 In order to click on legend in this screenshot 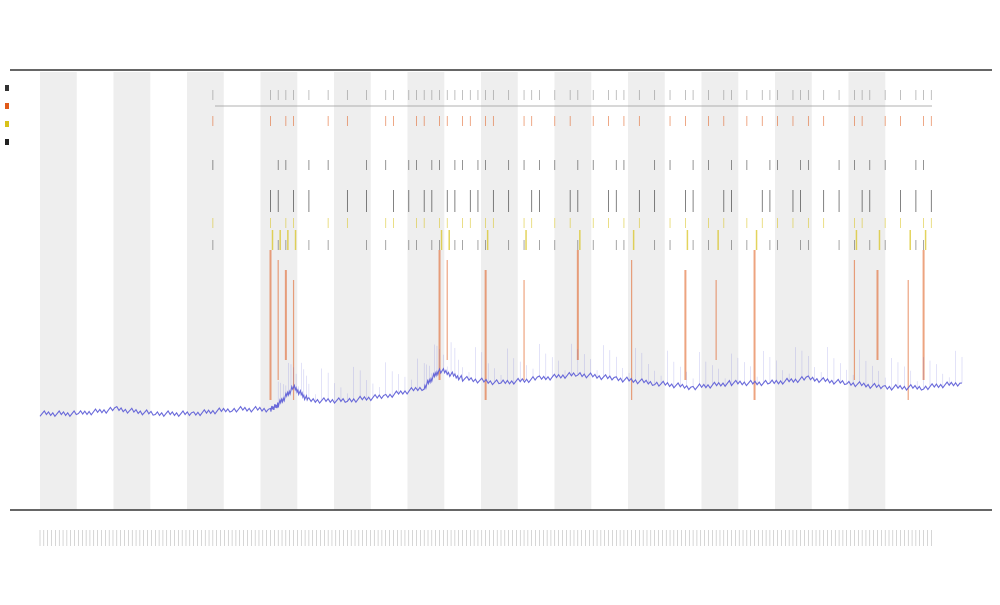, I will do `click(7, 115)`.